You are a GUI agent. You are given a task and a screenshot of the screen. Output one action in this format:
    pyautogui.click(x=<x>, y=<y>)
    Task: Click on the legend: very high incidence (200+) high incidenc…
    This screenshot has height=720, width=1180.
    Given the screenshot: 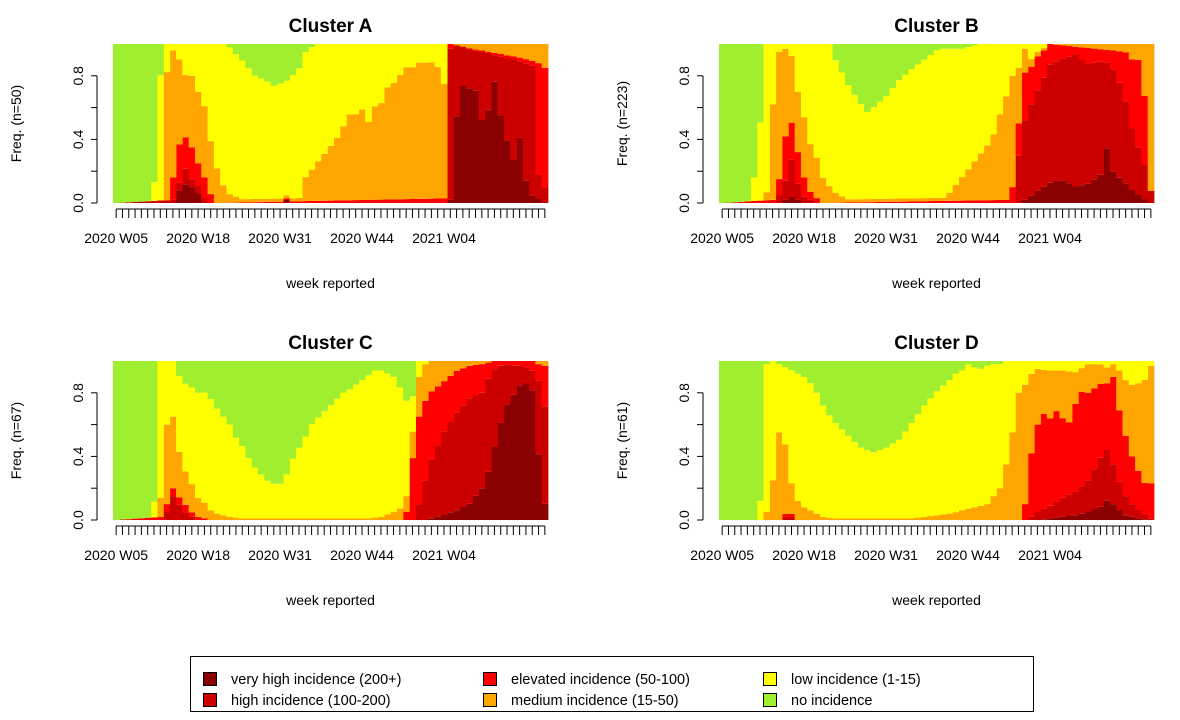 What is the action you would take?
    pyautogui.click(x=612, y=684)
    